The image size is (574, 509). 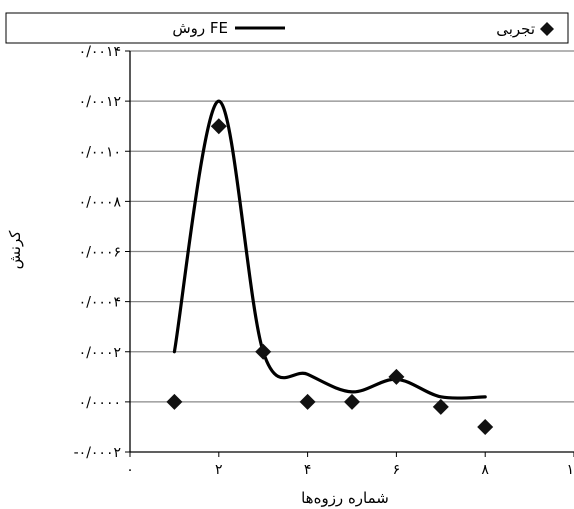 I want to click on x-tick-label: ۶, so click(x=397, y=470).